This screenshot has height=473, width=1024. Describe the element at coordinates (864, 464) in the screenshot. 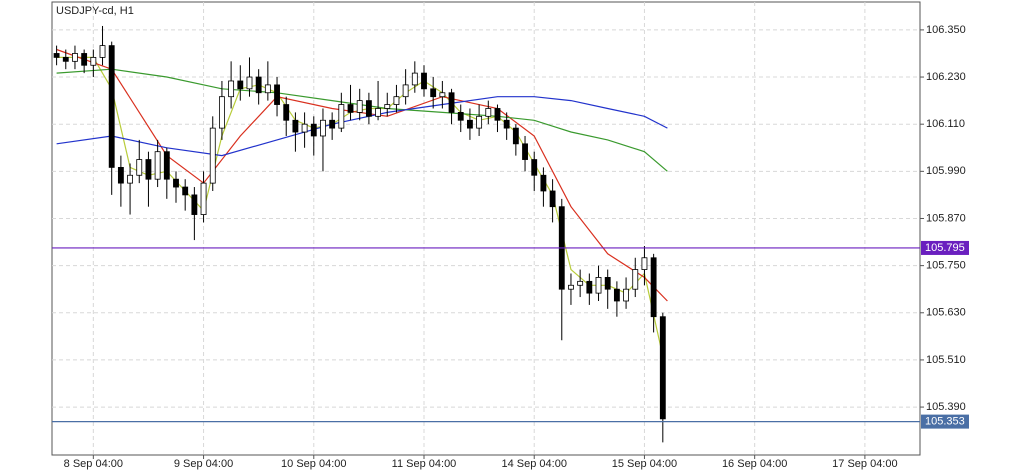

I see `x-tick-label: 17 Sep 04:00` at that location.